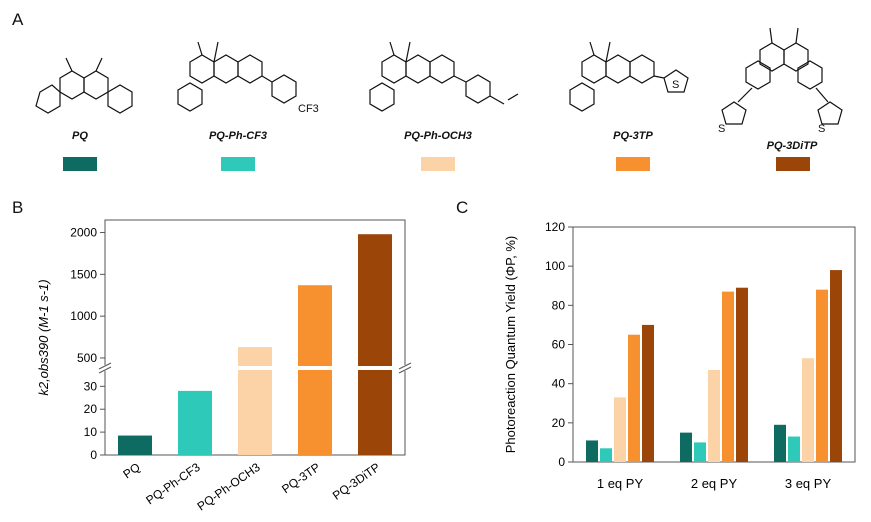 This screenshot has width=871, height=522. Describe the element at coordinates (301, 478) in the screenshot. I see `x-tick-label-b-3: PQ-3TP` at that location.